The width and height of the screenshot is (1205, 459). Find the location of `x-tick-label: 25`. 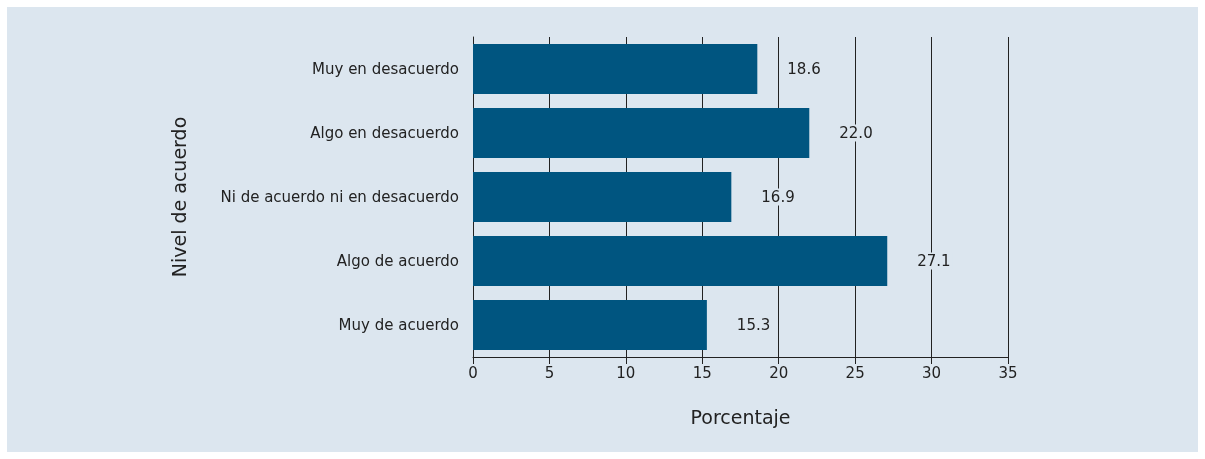

x-tick-label: 25 is located at coordinates (855, 372).